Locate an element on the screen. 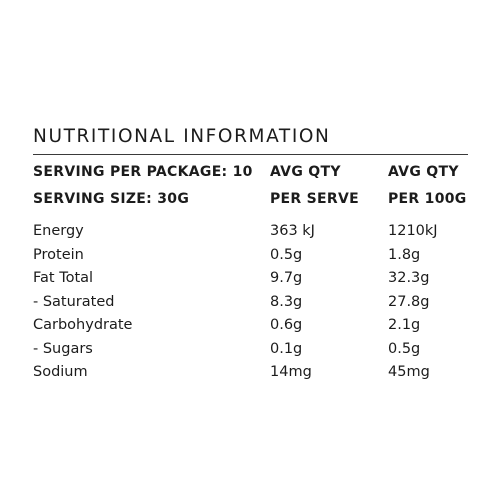 This screenshot has width=500, height=500. nutrient-row-sodium: Sodium 14mg 45mg is located at coordinates (253, 373).